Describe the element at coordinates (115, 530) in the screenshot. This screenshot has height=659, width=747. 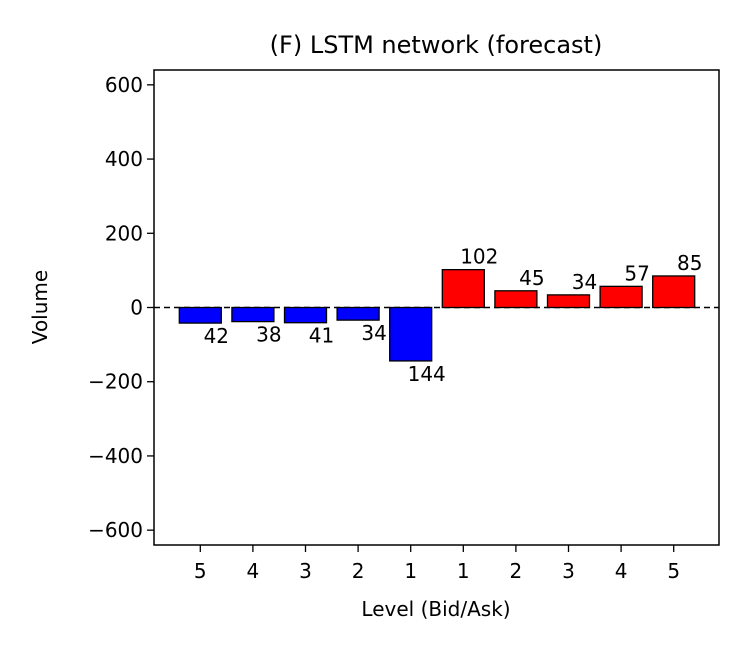
I see `y-tick-label: −600` at that location.